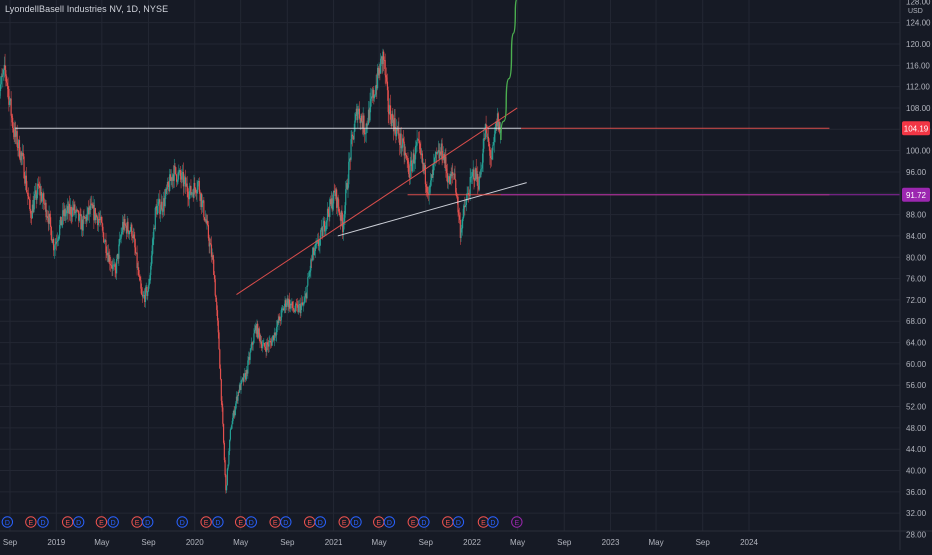 This screenshot has width=932, height=555. Describe the element at coordinates (432, 209) in the screenshot. I see `trendline-white` at that location.